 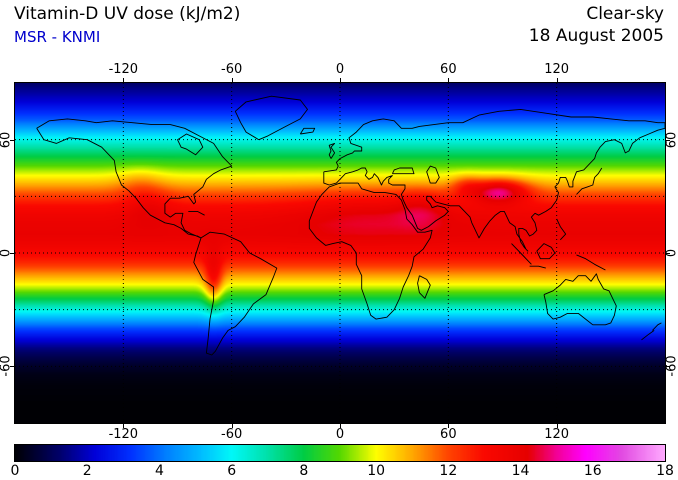 What do you see at coordinates (557, 69) in the screenshot?
I see `lon-tick-label-top: 120` at bounding box center [557, 69].